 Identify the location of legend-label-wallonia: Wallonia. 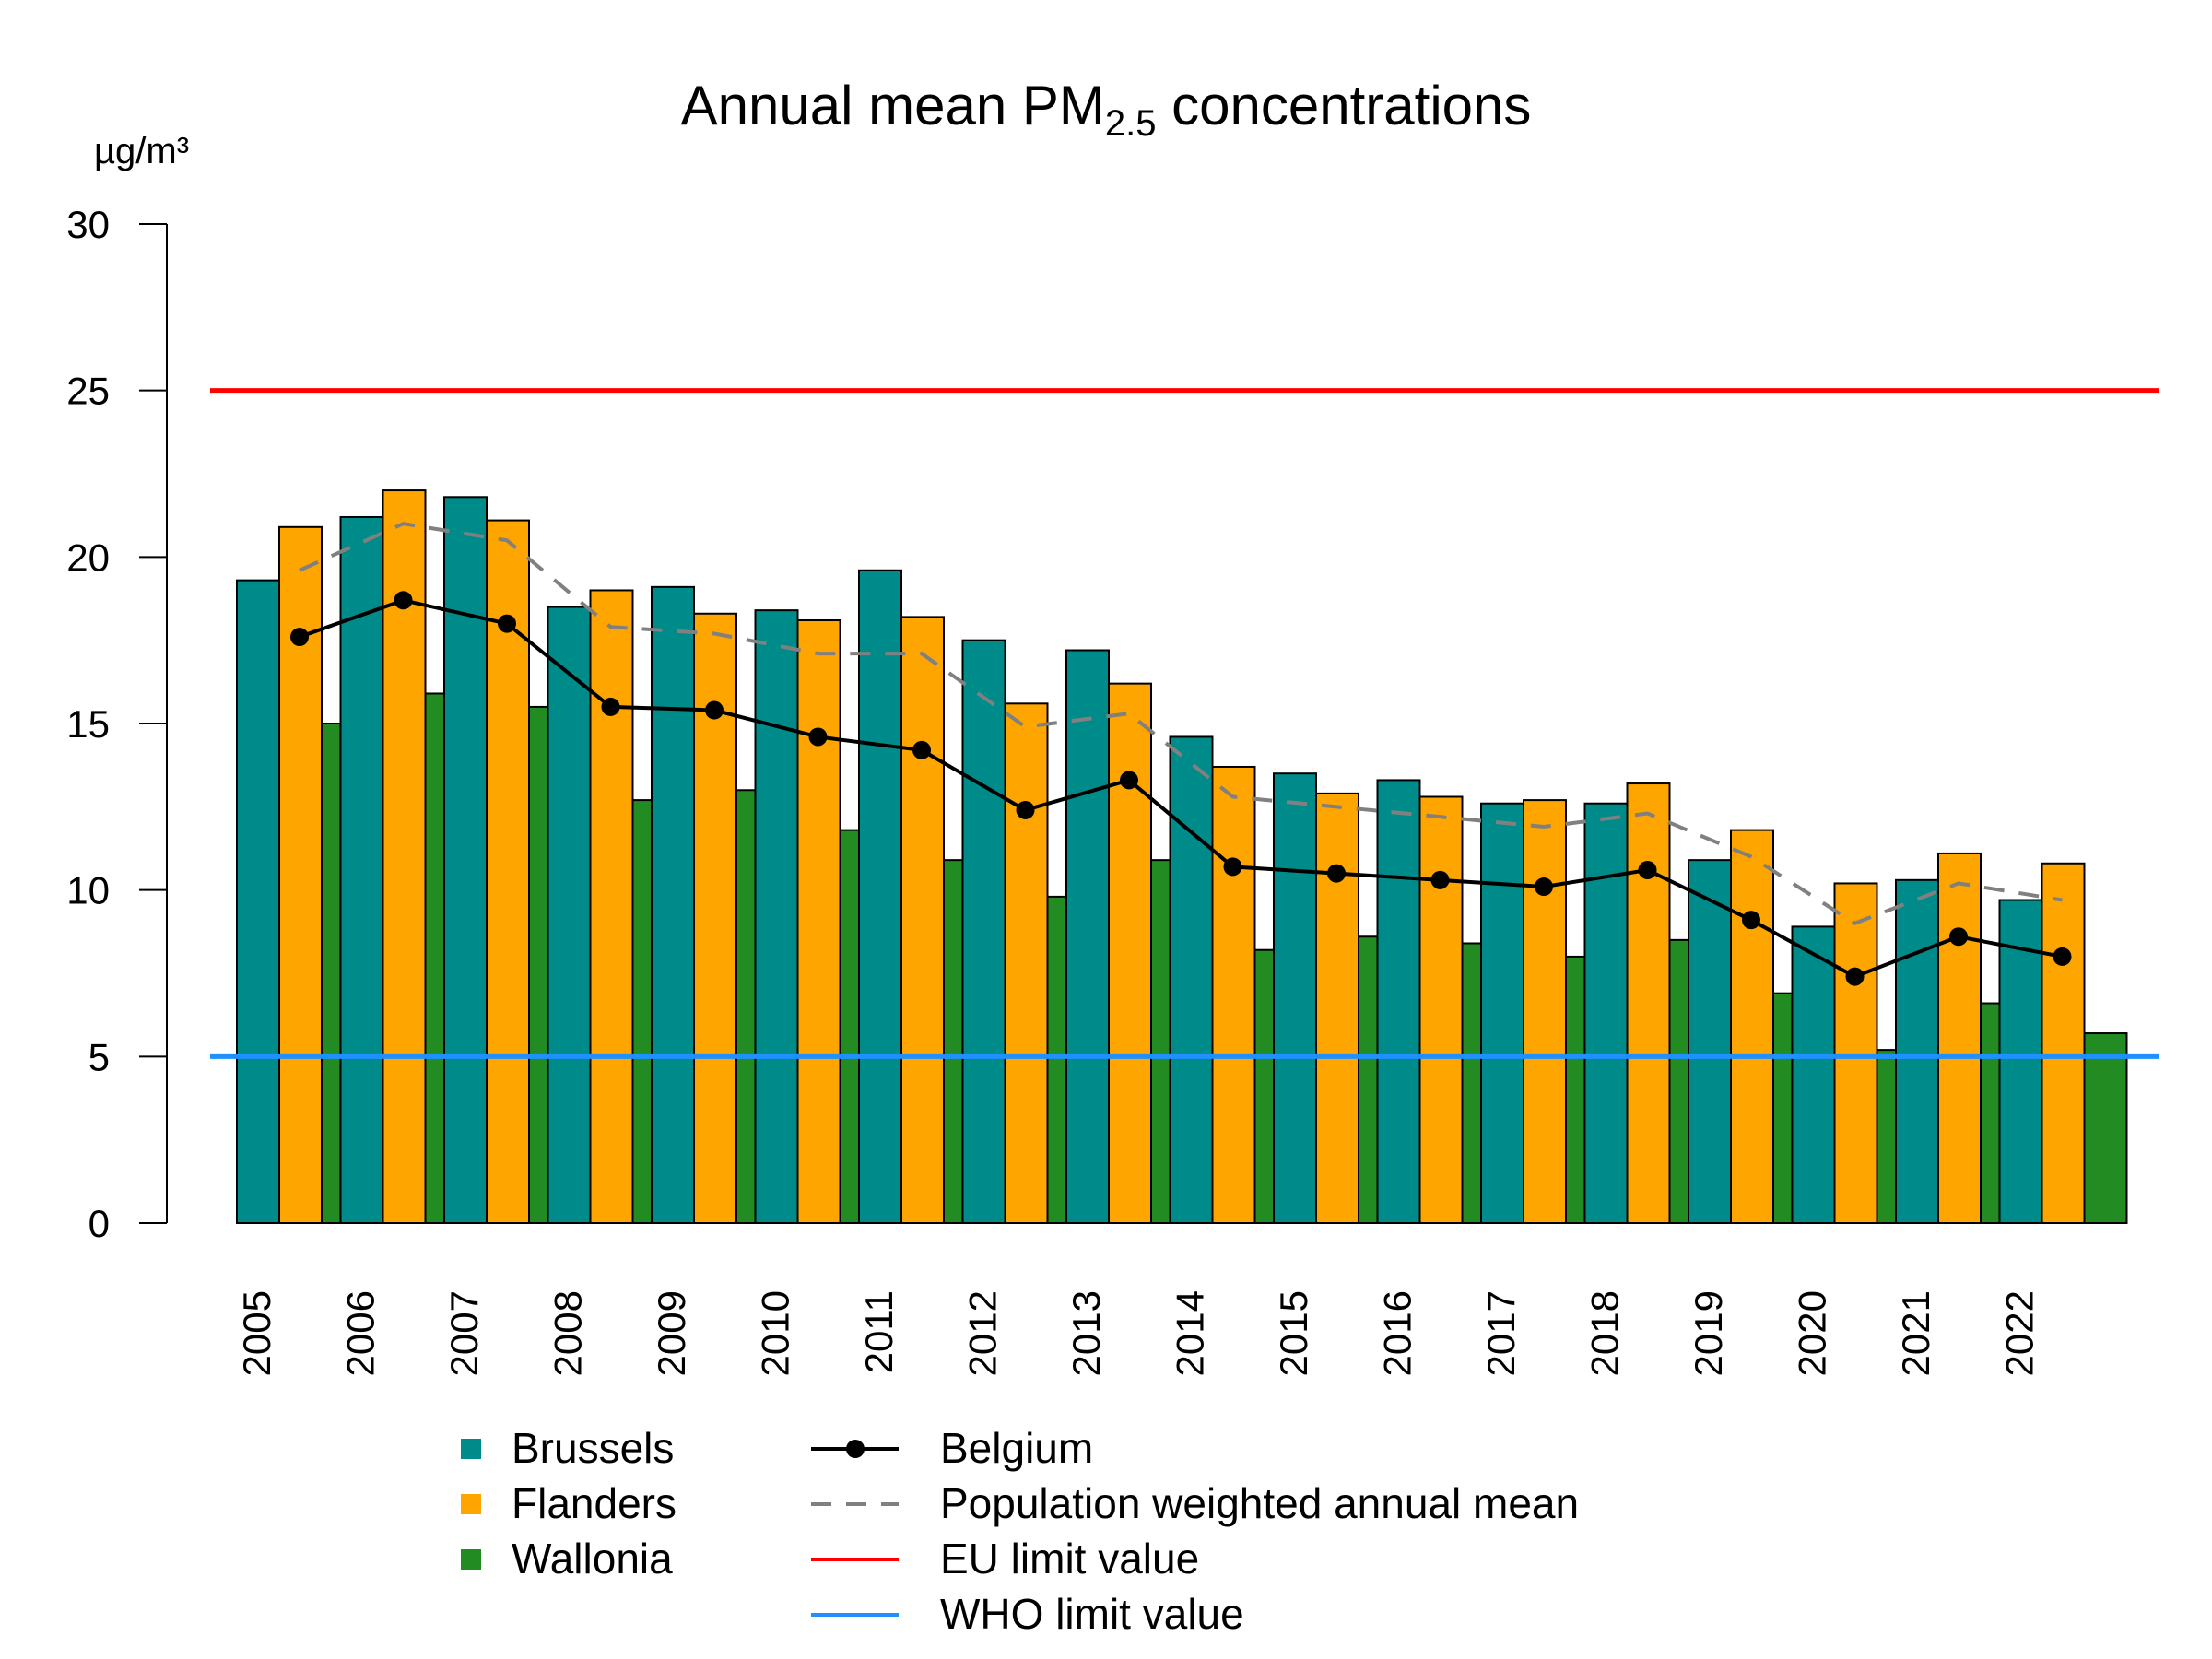
(592, 1559).